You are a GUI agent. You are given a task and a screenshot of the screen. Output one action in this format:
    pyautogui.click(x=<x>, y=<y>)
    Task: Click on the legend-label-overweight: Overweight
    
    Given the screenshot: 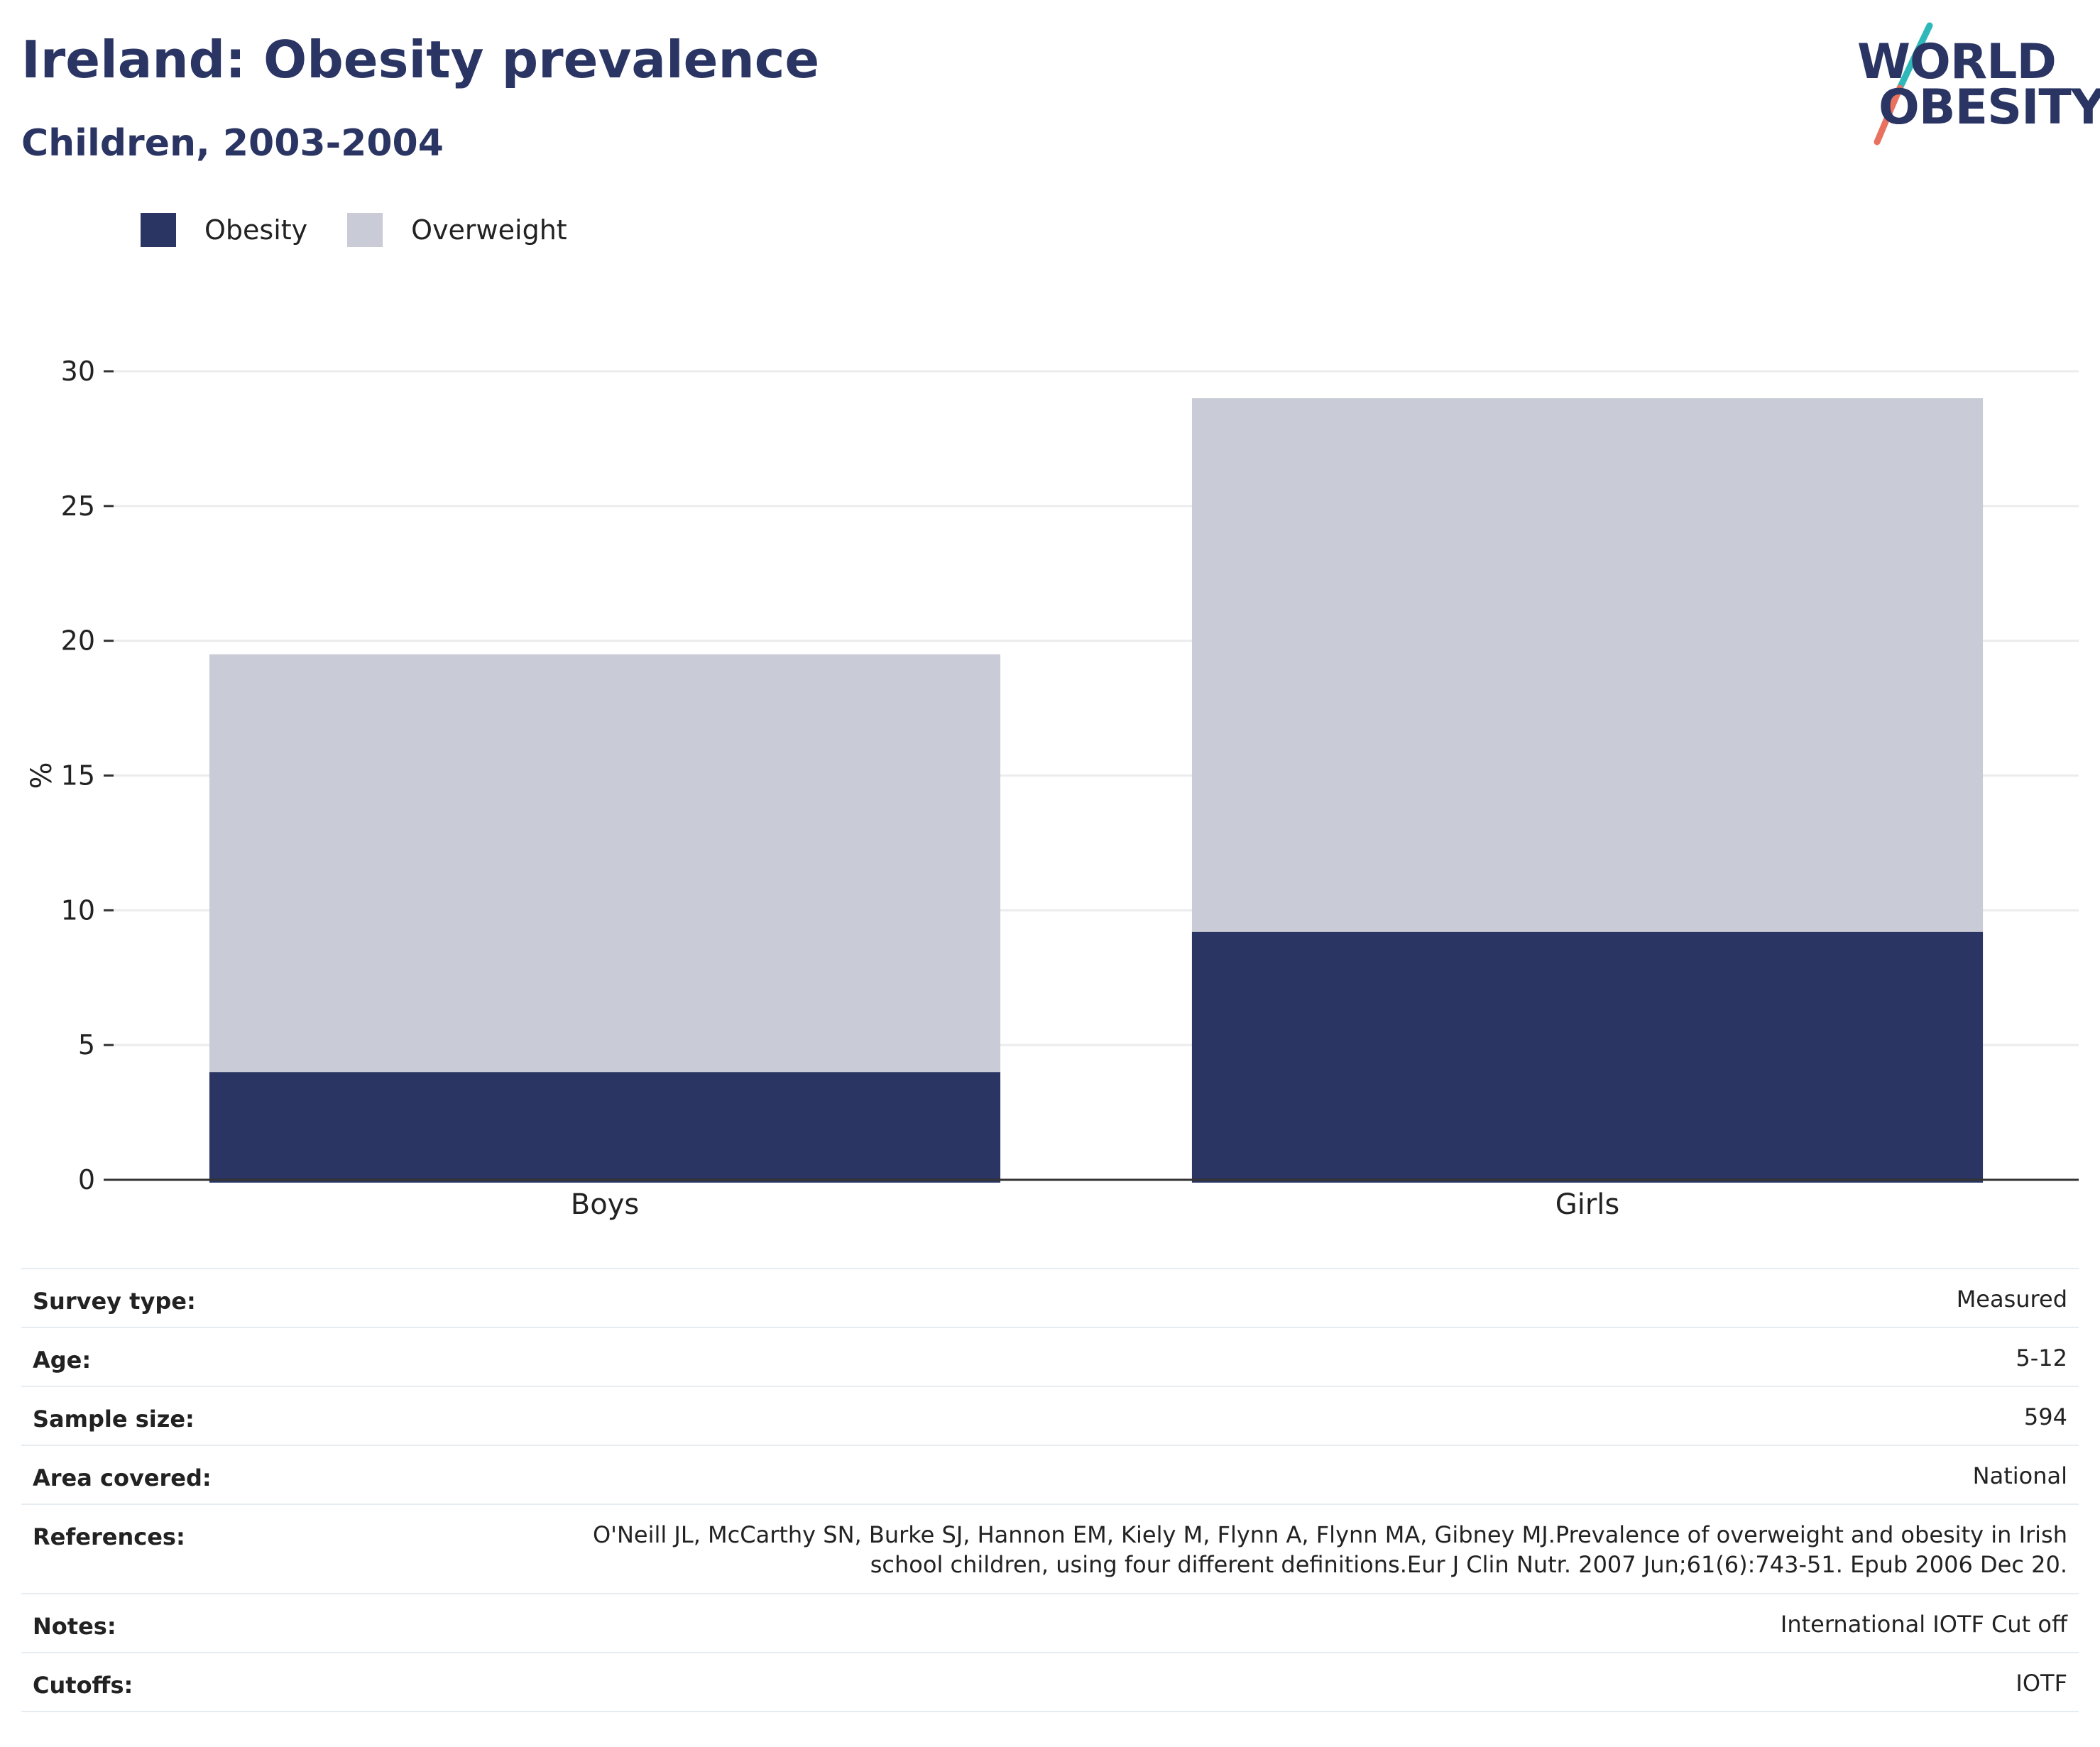 What is the action you would take?
    pyautogui.click(x=489, y=230)
    